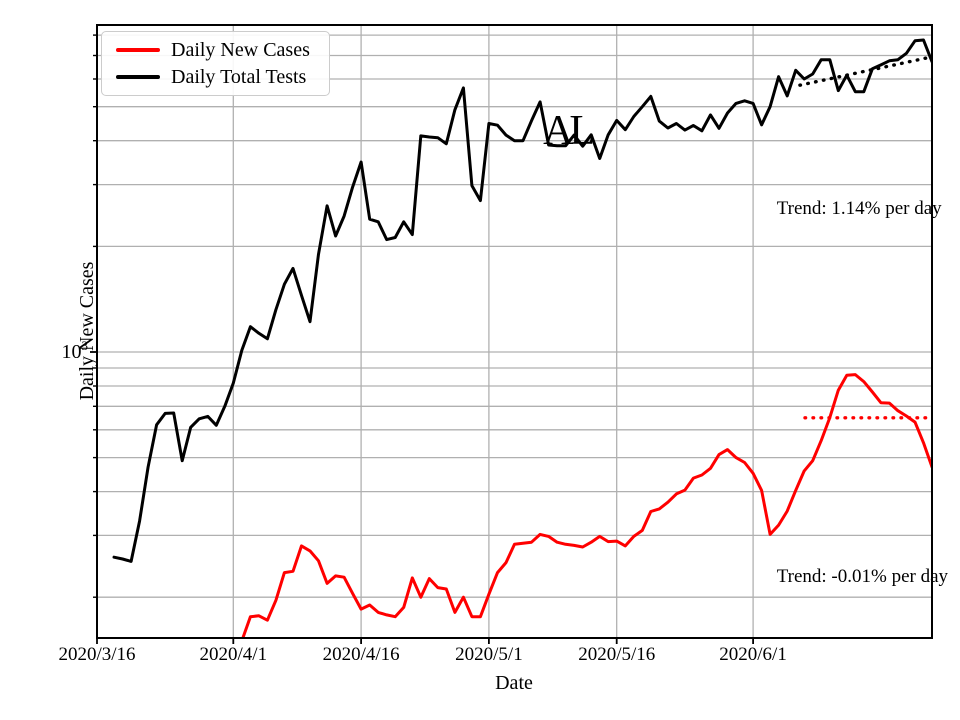 The image size is (960, 720). Describe the element at coordinates (361, 654) in the screenshot. I see `x-tick-label: 2020/4/16` at that location.